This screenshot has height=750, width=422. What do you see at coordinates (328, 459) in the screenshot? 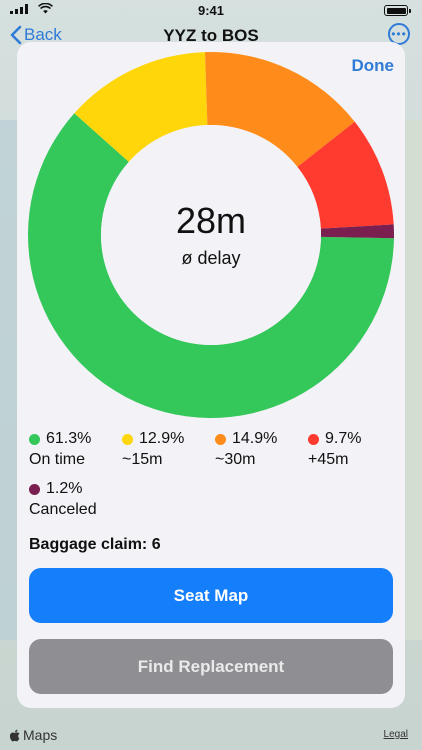
I see `legend-label: +45m` at bounding box center [328, 459].